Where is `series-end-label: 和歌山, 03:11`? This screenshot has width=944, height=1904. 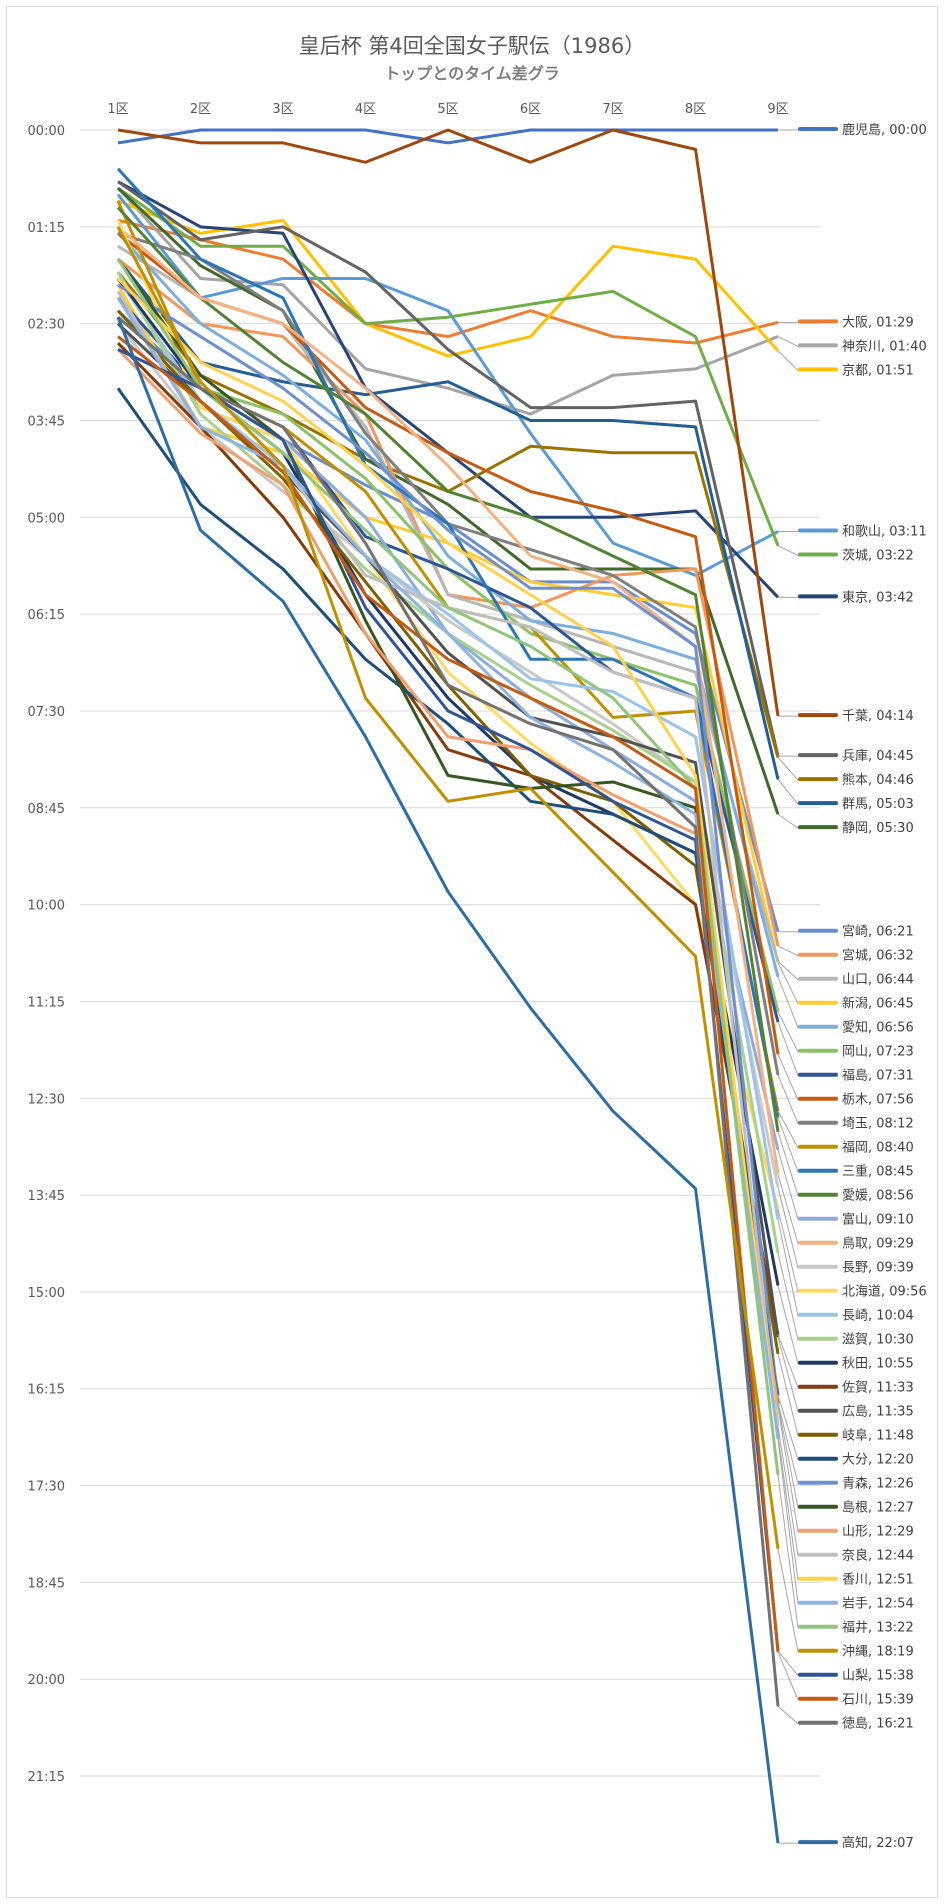
series-end-label: 和歌山, 03:11 is located at coordinates (884, 532).